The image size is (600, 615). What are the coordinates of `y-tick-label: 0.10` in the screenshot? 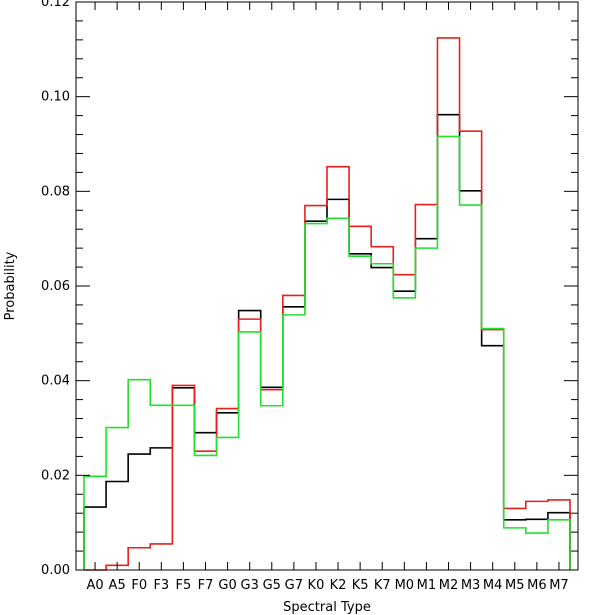 It's located at (55, 97).